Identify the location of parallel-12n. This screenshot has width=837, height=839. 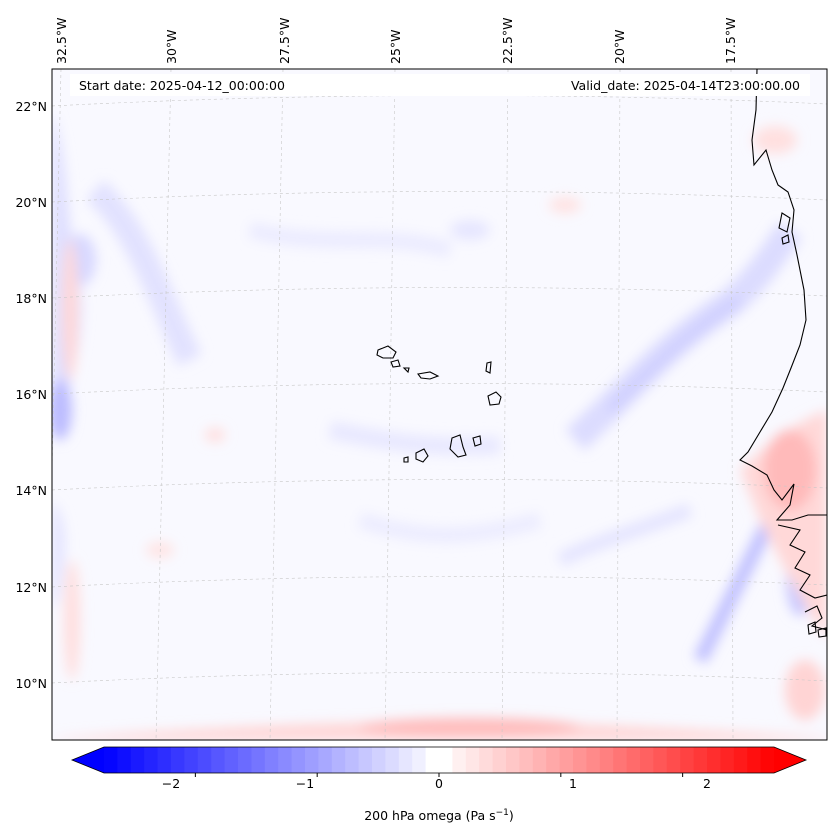
(439, 582).